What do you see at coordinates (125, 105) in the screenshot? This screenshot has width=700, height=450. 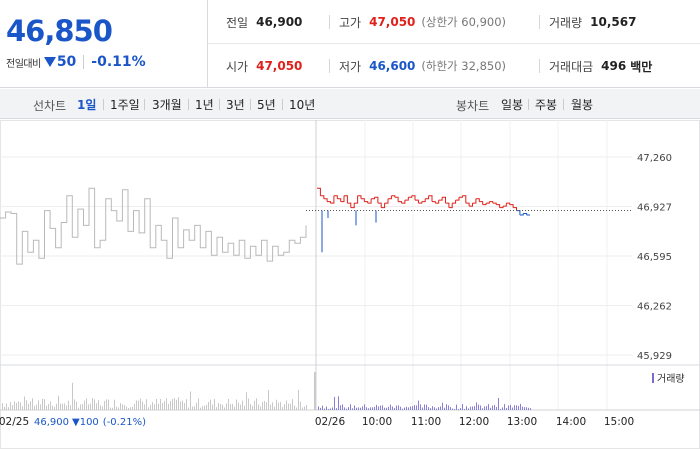 I see `tab-1w: 1주일` at bounding box center [125, 105].